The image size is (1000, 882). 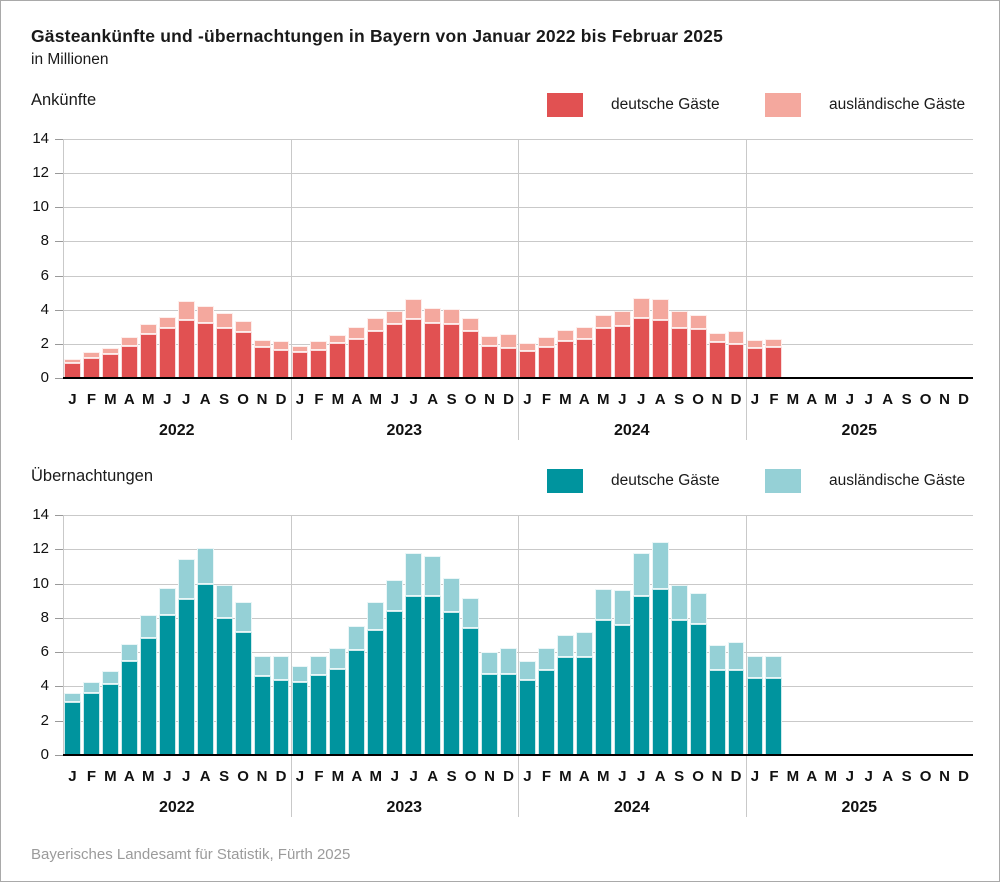 What do you see at coordinates (63, 635) in the screenshot?
I see `plot-left-edge-line` at bounding box center [63, 635].